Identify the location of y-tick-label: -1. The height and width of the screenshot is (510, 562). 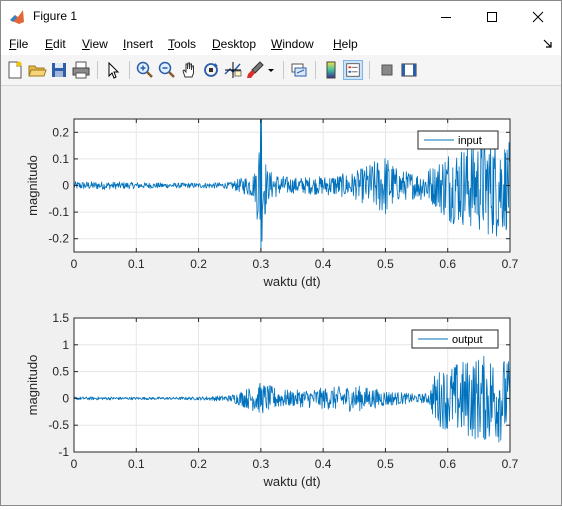
(63, 452).